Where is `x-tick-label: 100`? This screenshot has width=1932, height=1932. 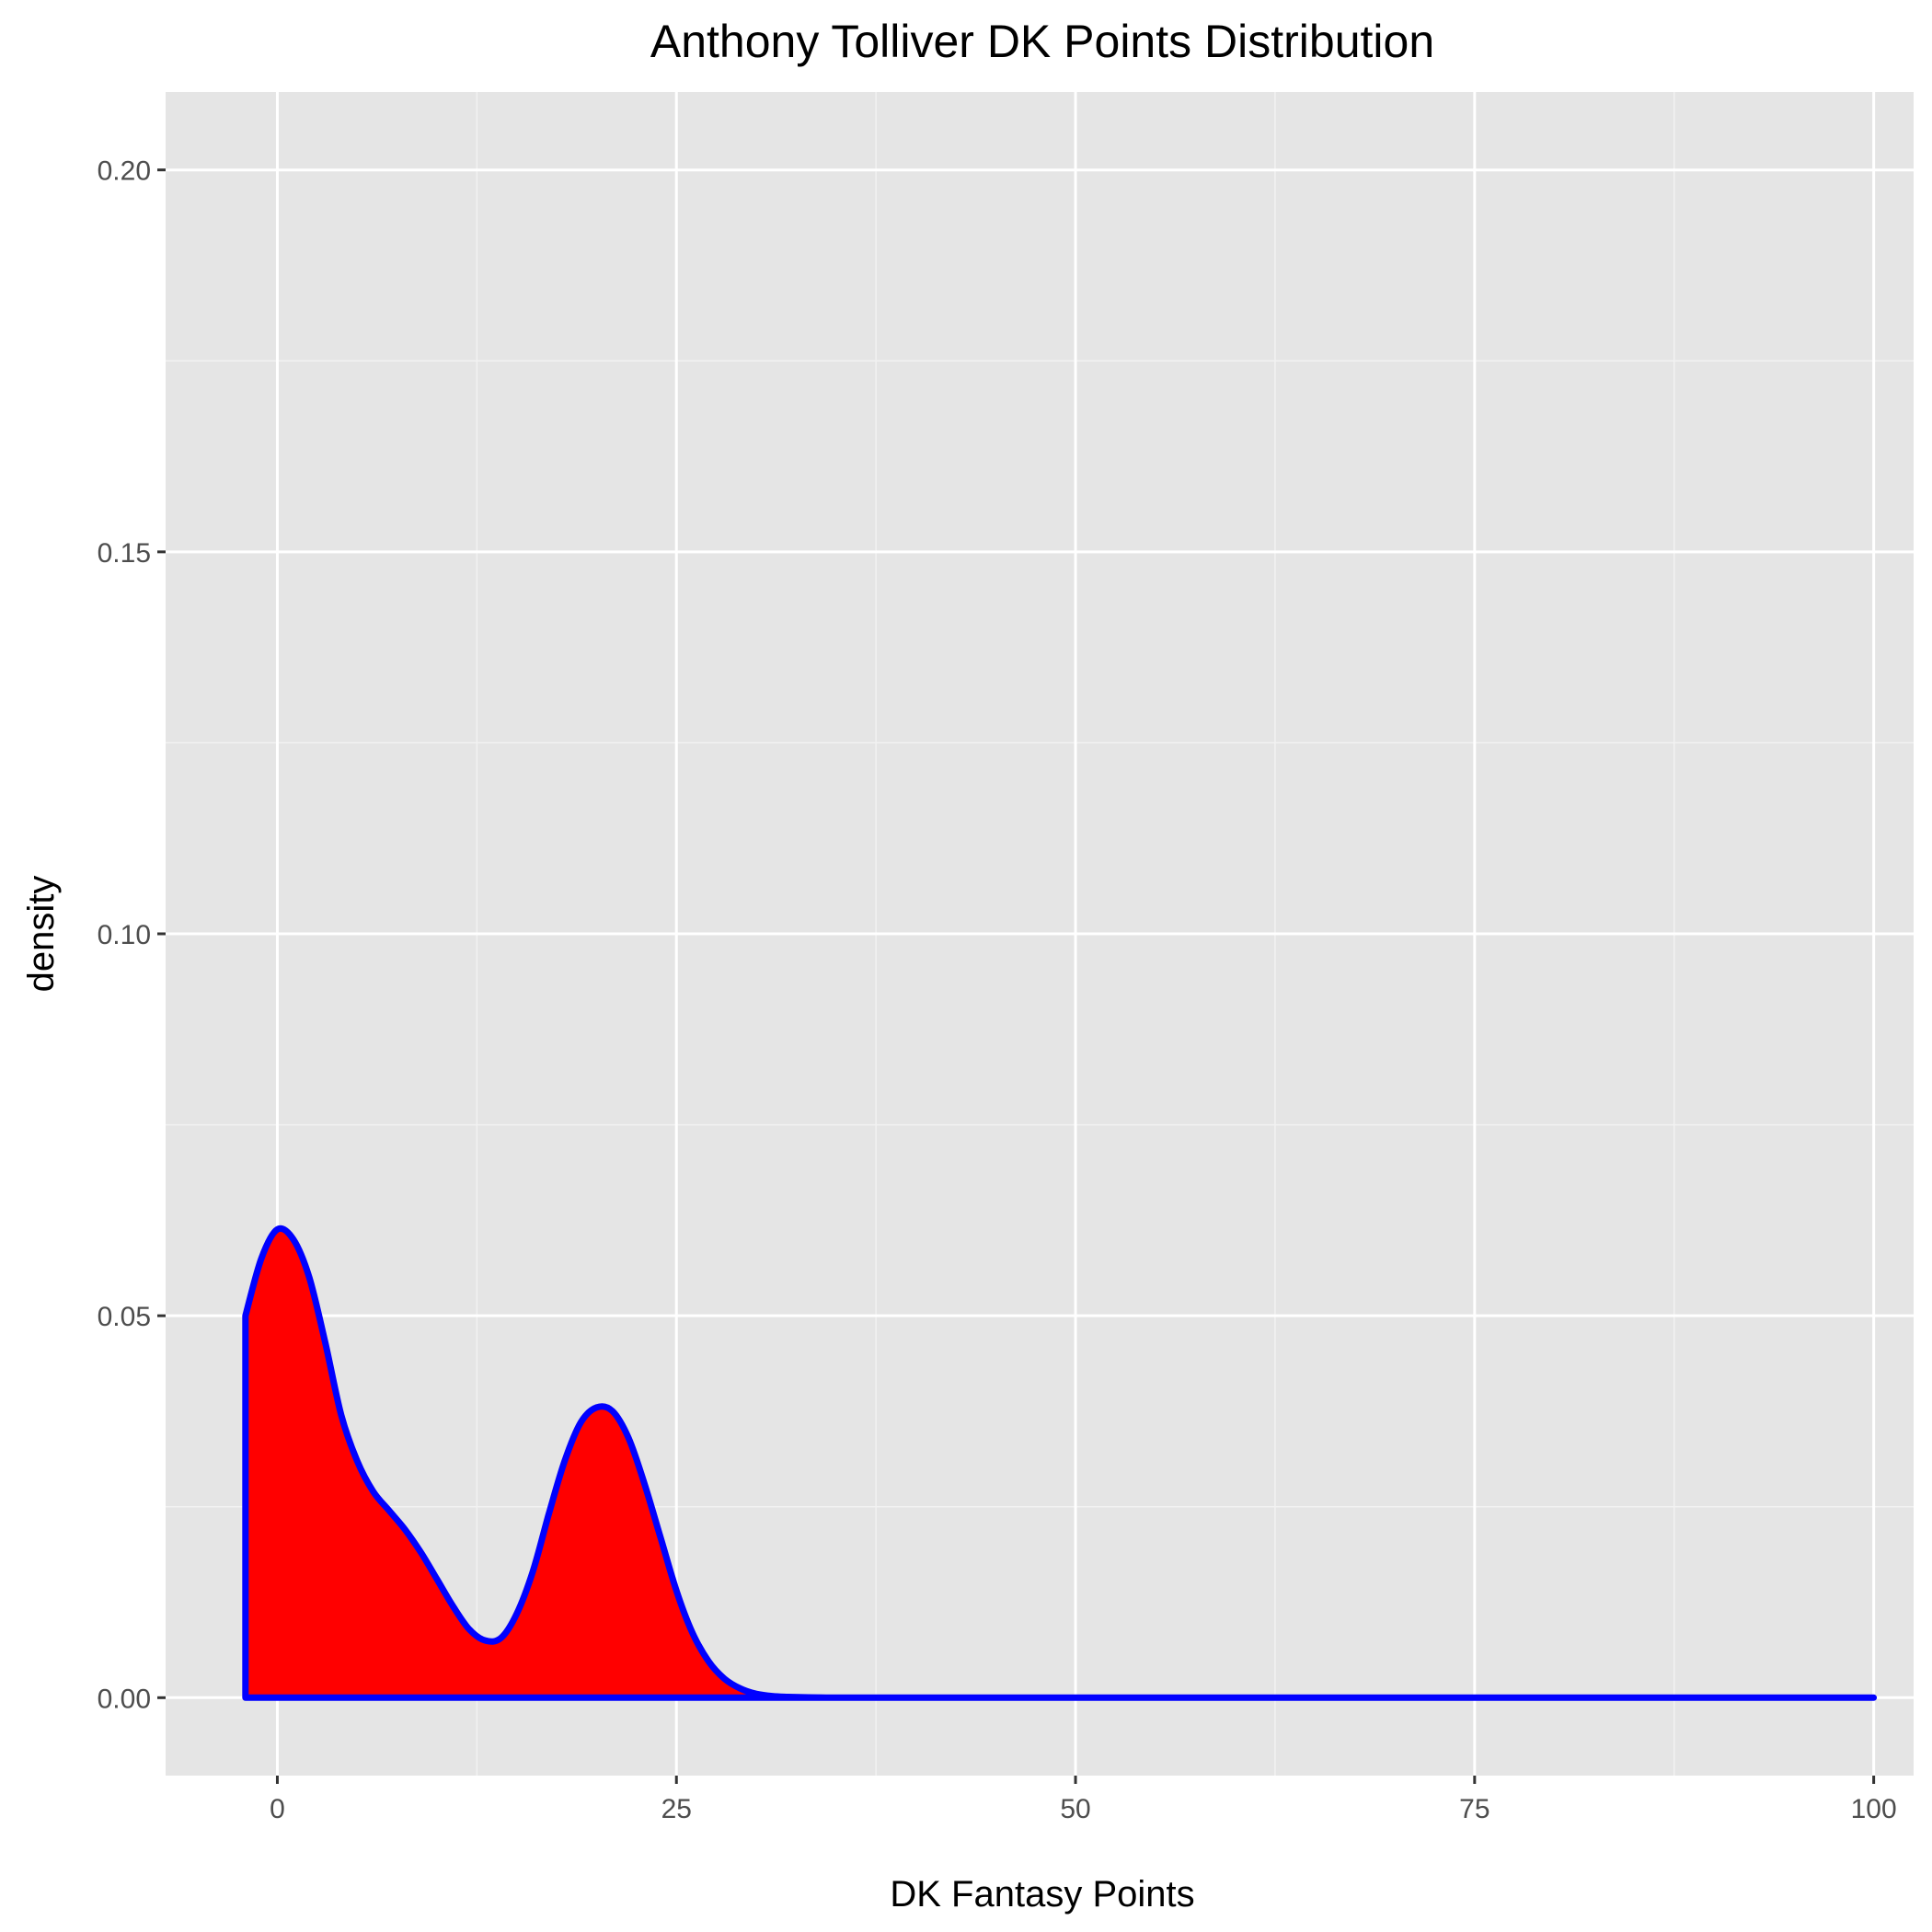 x-tick-label: 100 is located at coordinates (1874, 1809).